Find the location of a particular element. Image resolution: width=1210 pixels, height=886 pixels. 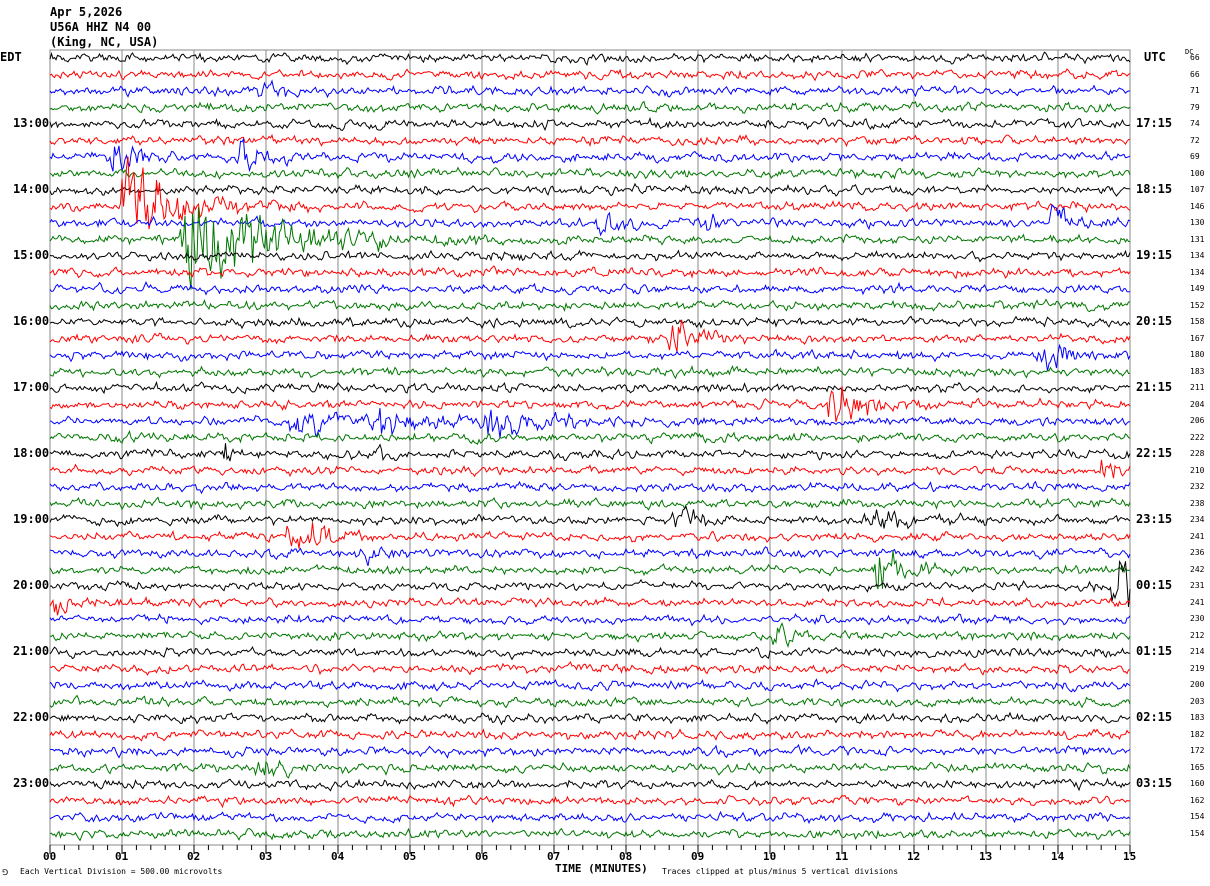

right-time-label: 03:15 is located at coordinates (1154, 783).